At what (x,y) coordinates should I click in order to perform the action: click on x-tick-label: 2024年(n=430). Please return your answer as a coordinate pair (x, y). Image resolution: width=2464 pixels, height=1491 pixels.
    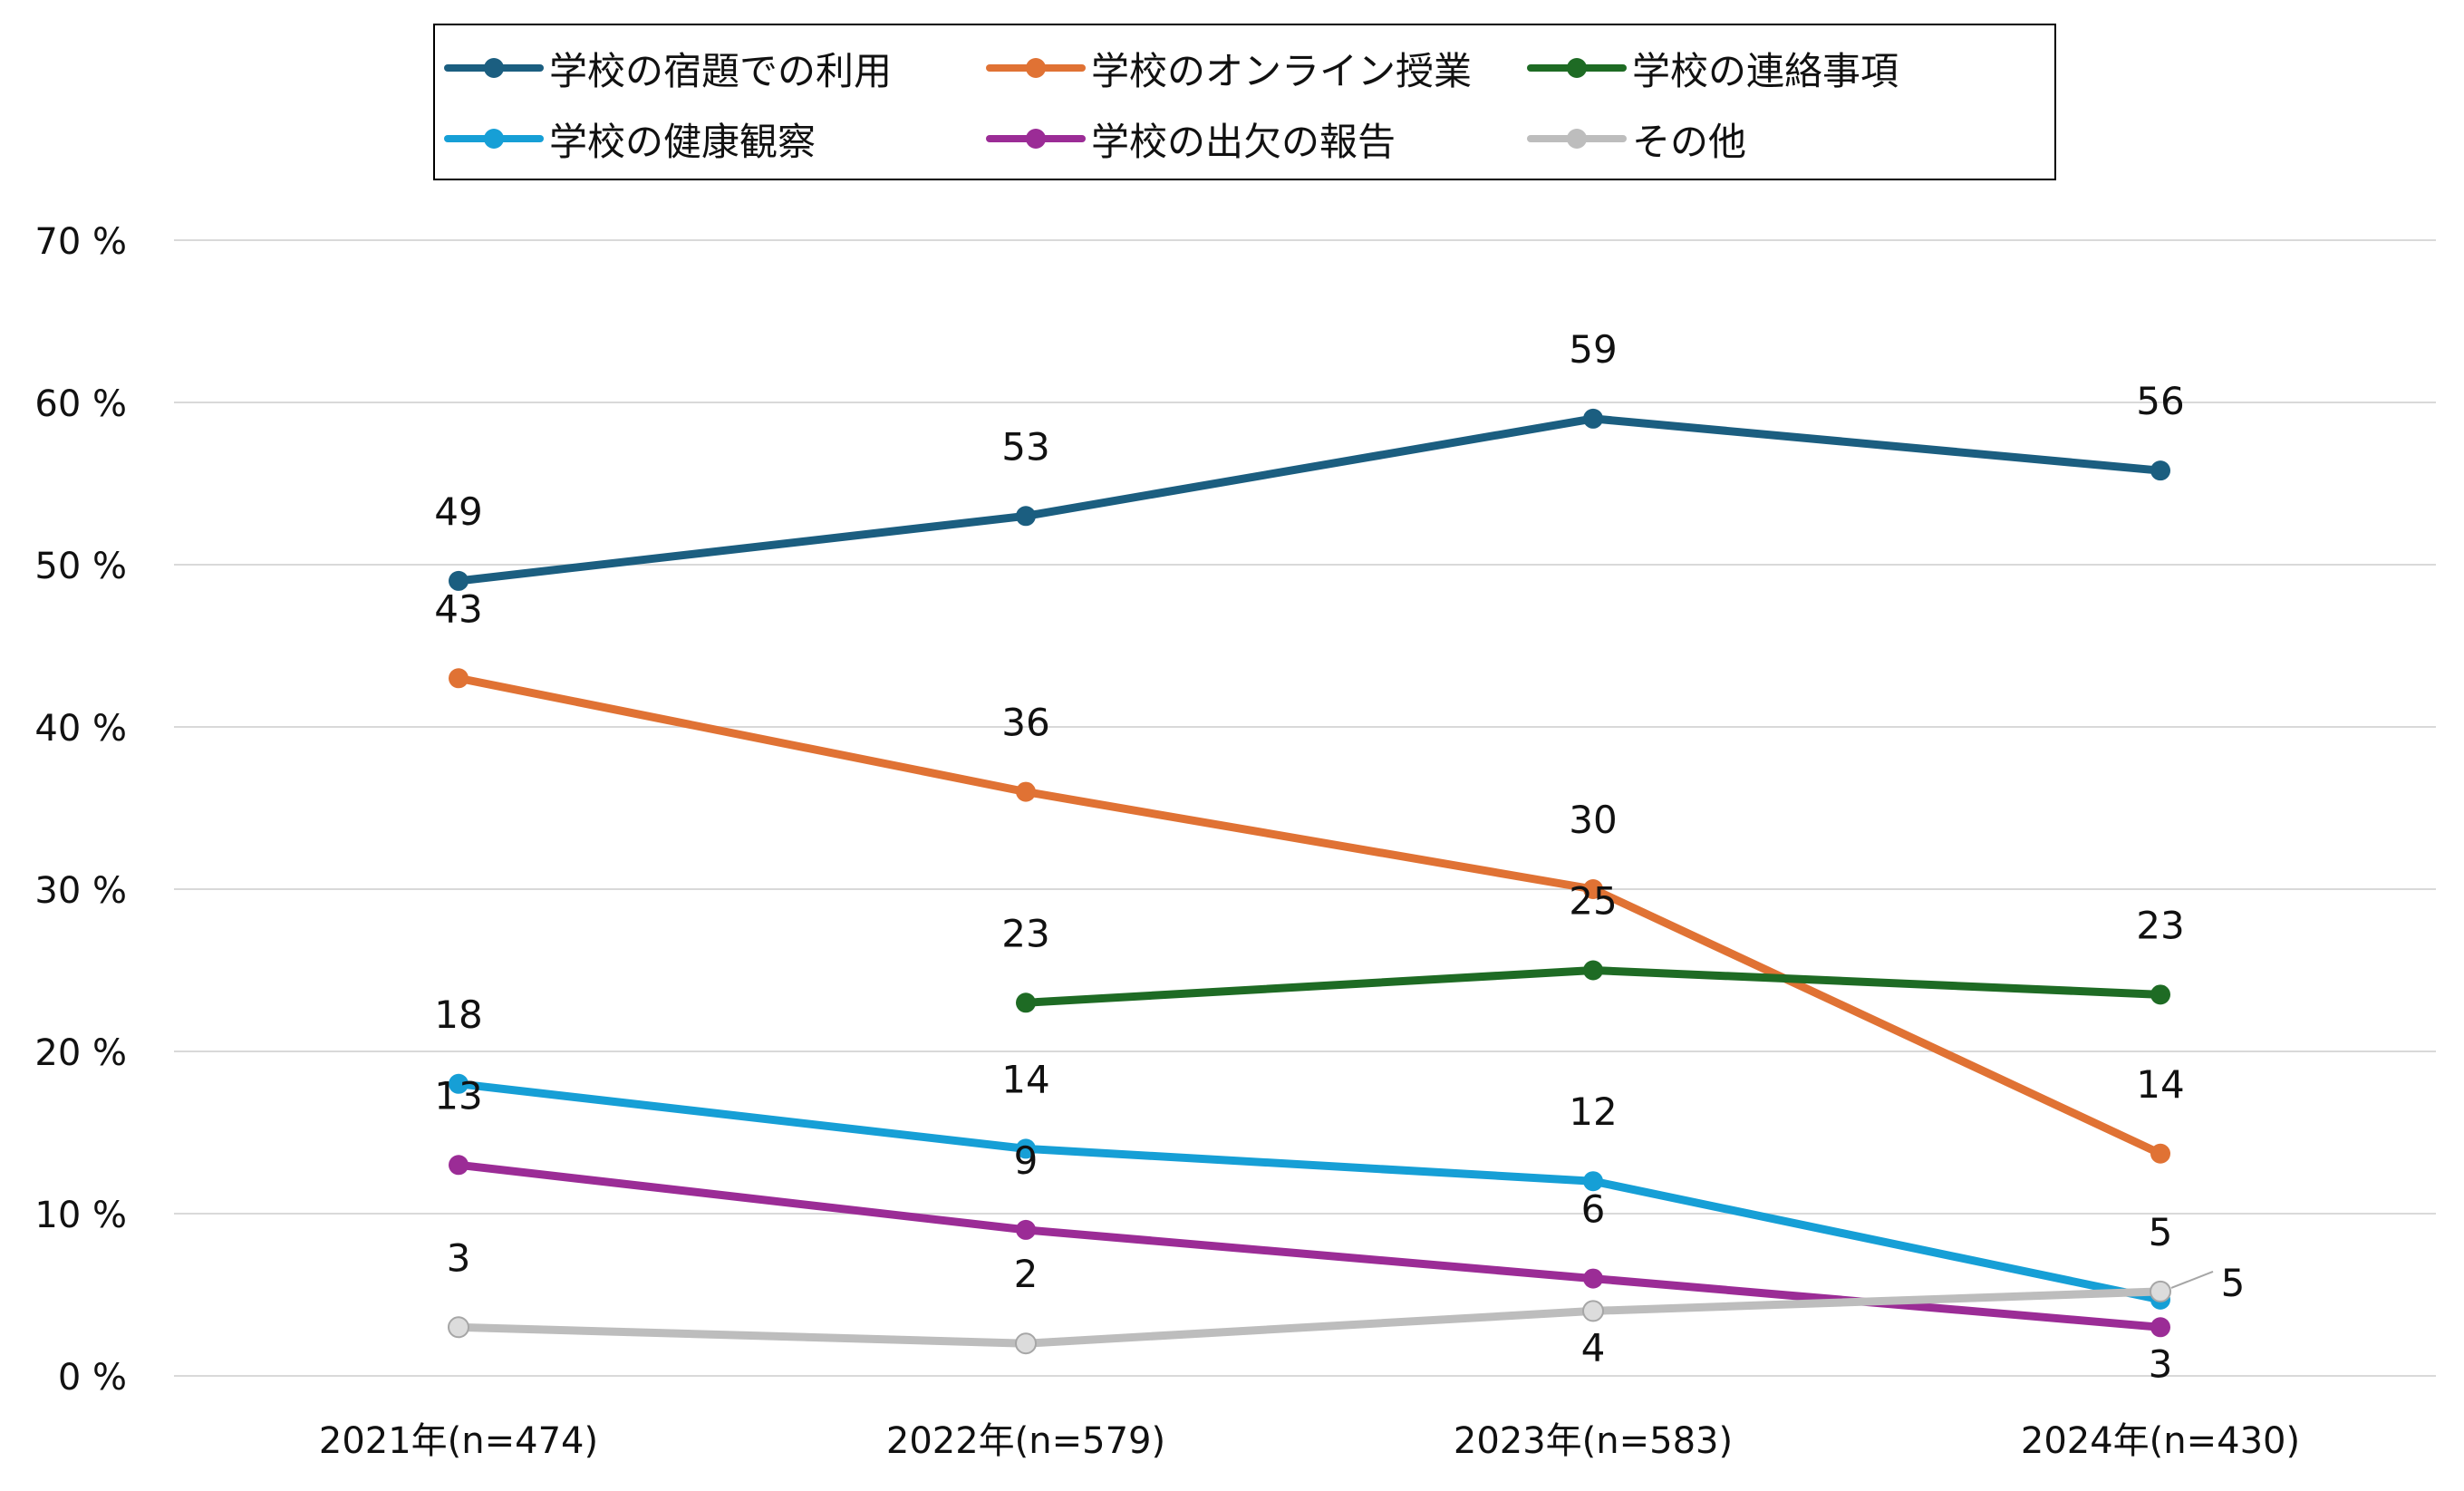
    Looking at the image, I should click on (2160, 1441).